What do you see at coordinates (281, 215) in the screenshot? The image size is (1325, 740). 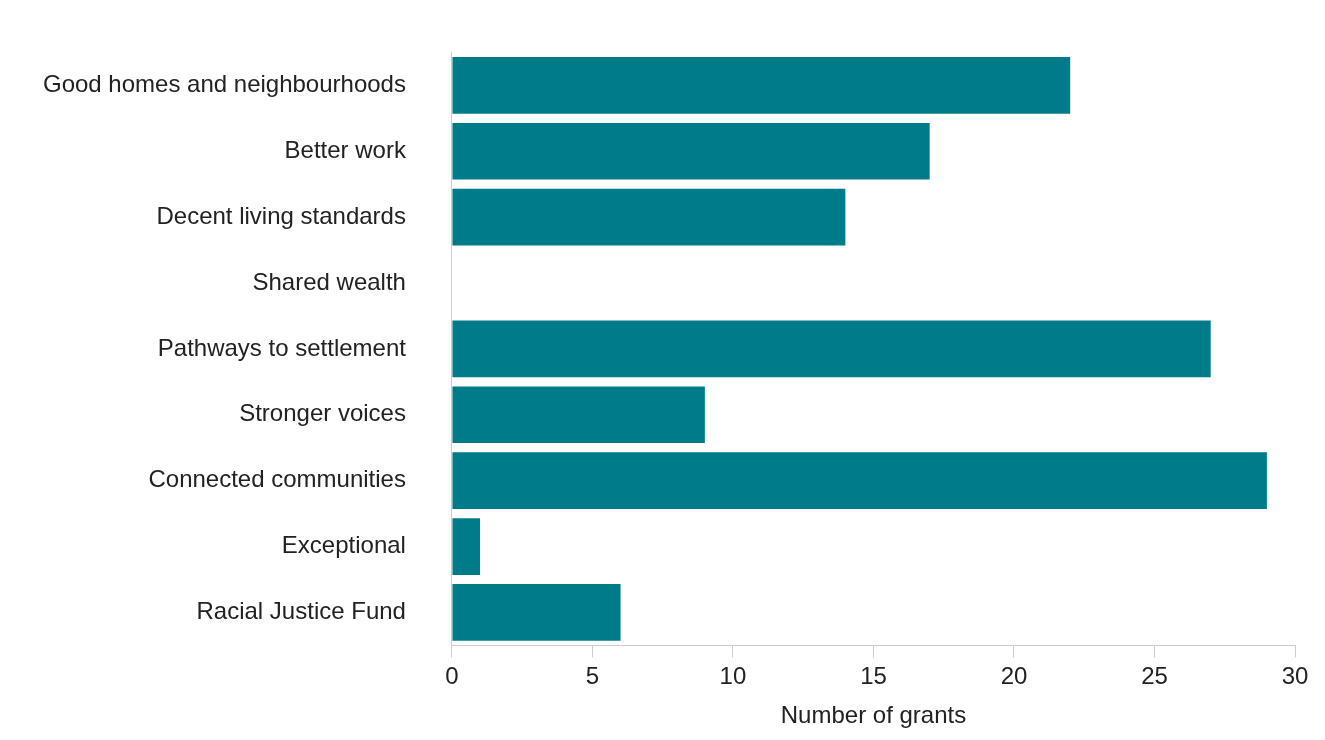 I see `y-tick-label: Decent living standards` at bounding box center [281, 215].